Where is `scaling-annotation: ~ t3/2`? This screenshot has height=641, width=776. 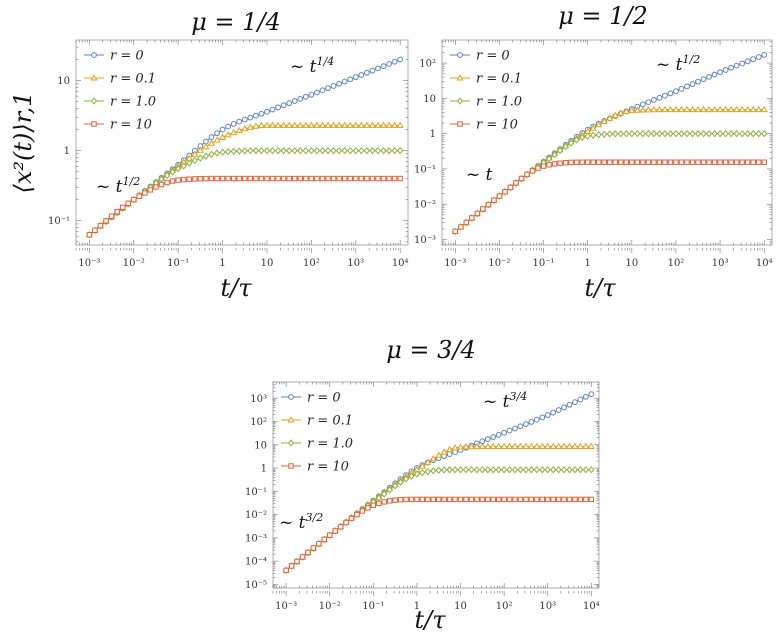 scaling-annotation: ~ t3/2 is located at coordinates (301, 522).